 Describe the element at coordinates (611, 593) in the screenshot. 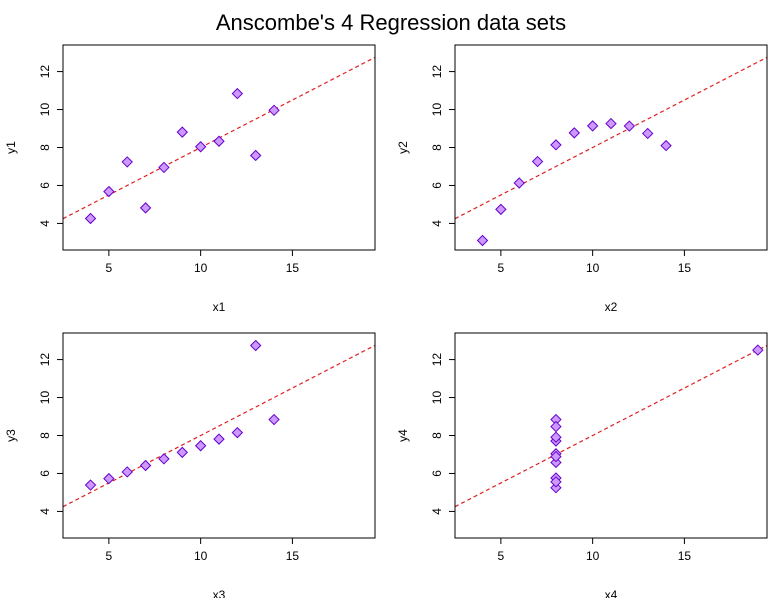

I see `x-axis-label: x4` at that location.